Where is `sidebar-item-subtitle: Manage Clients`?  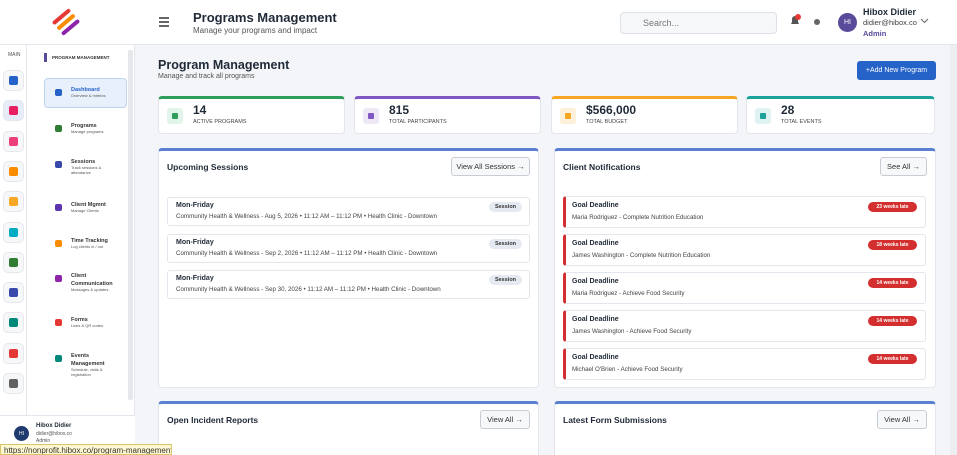
sidebar-item-subtitle: Manage Clients is located at coordinates (85, 210).